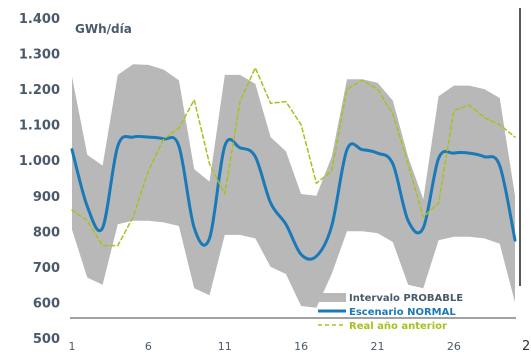 This screenshot has width=531, height=353. What do you see at coordinates (39, 90) in the screenshot?
I see `y-tick-label: 1.200` at bounding box center [39, 90].